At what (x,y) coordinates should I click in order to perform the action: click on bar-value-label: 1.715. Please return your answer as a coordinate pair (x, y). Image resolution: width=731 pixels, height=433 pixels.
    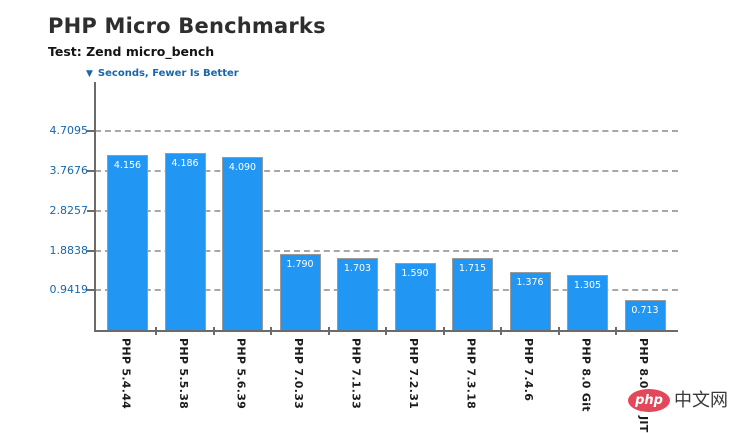
    Looking at the image, I should click on (472, 268).